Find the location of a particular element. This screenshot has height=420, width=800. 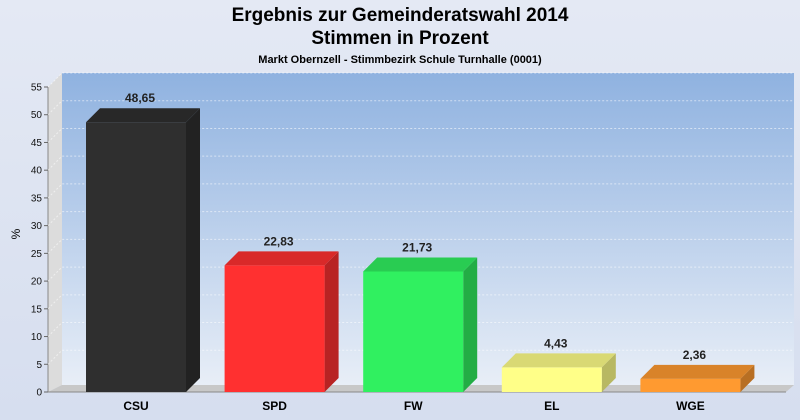

value-label: 48,65 is located at coordinates (140, 98).